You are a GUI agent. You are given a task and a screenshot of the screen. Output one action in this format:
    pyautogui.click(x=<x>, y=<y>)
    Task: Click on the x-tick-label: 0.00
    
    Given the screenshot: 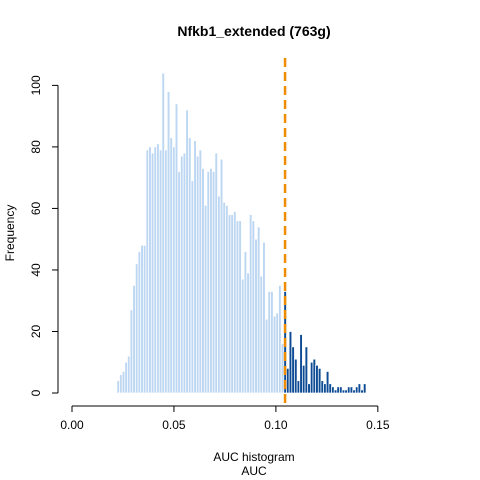 What is the action you would take?
    pyautogui.click(x=72, y=425)
    